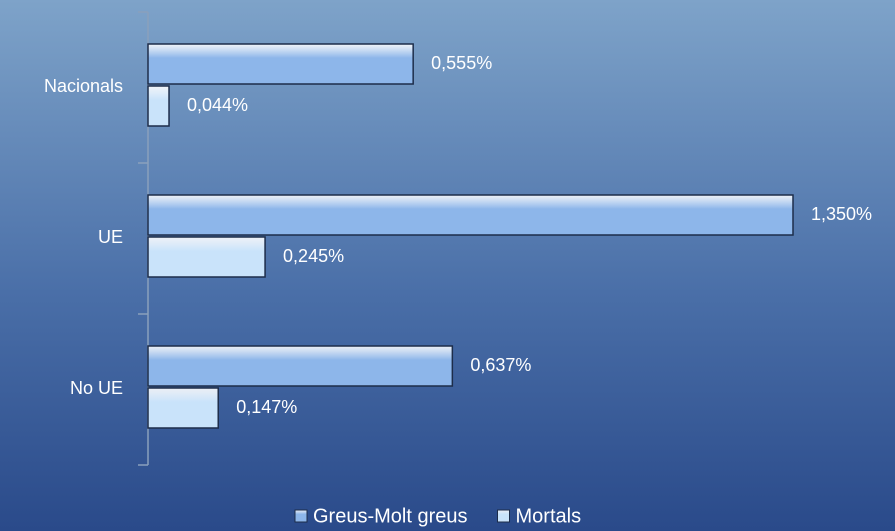  Describe the element at coordinates (841, 214) in the screenshot. I see `value-label: 1,350%` at that location.